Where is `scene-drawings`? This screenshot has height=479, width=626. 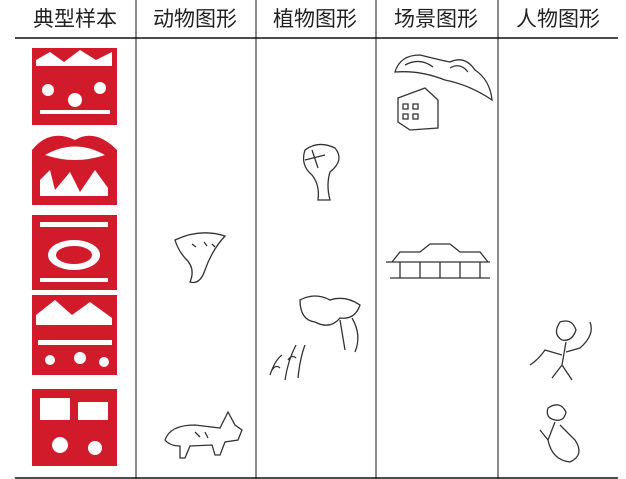 scene-drawings is located at coordinates (439, 166).